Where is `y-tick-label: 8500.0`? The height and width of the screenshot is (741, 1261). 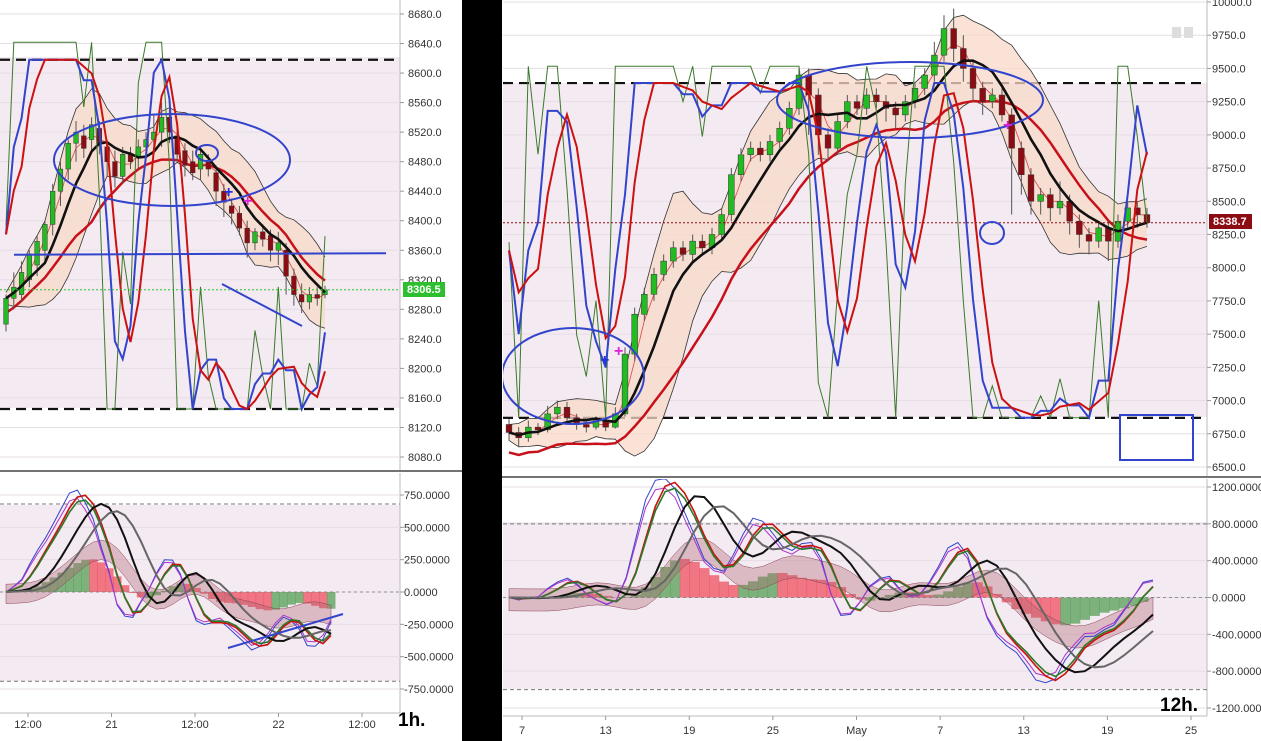
y-tick-label: 8500.0 is located at coordinates (1229, 202).